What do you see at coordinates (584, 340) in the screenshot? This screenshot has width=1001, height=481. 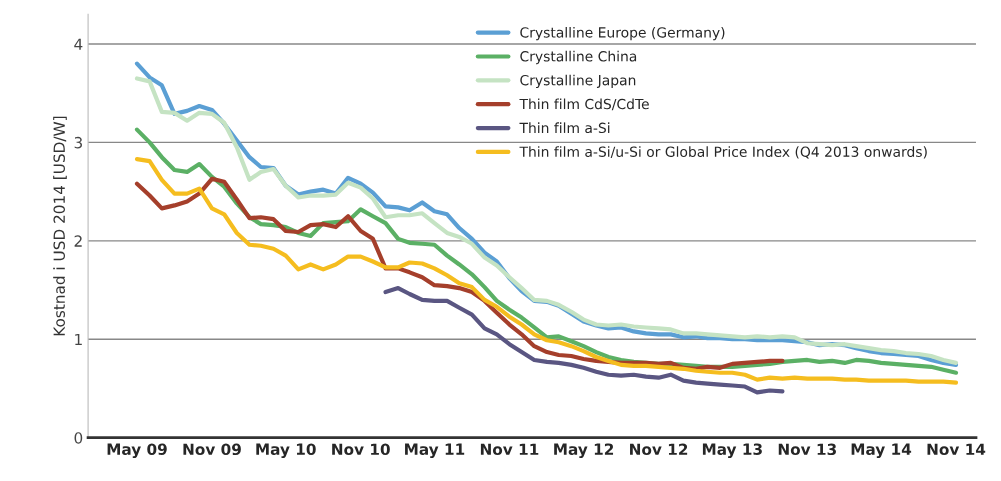 I see `line-series` at bounding box center [584, 340].